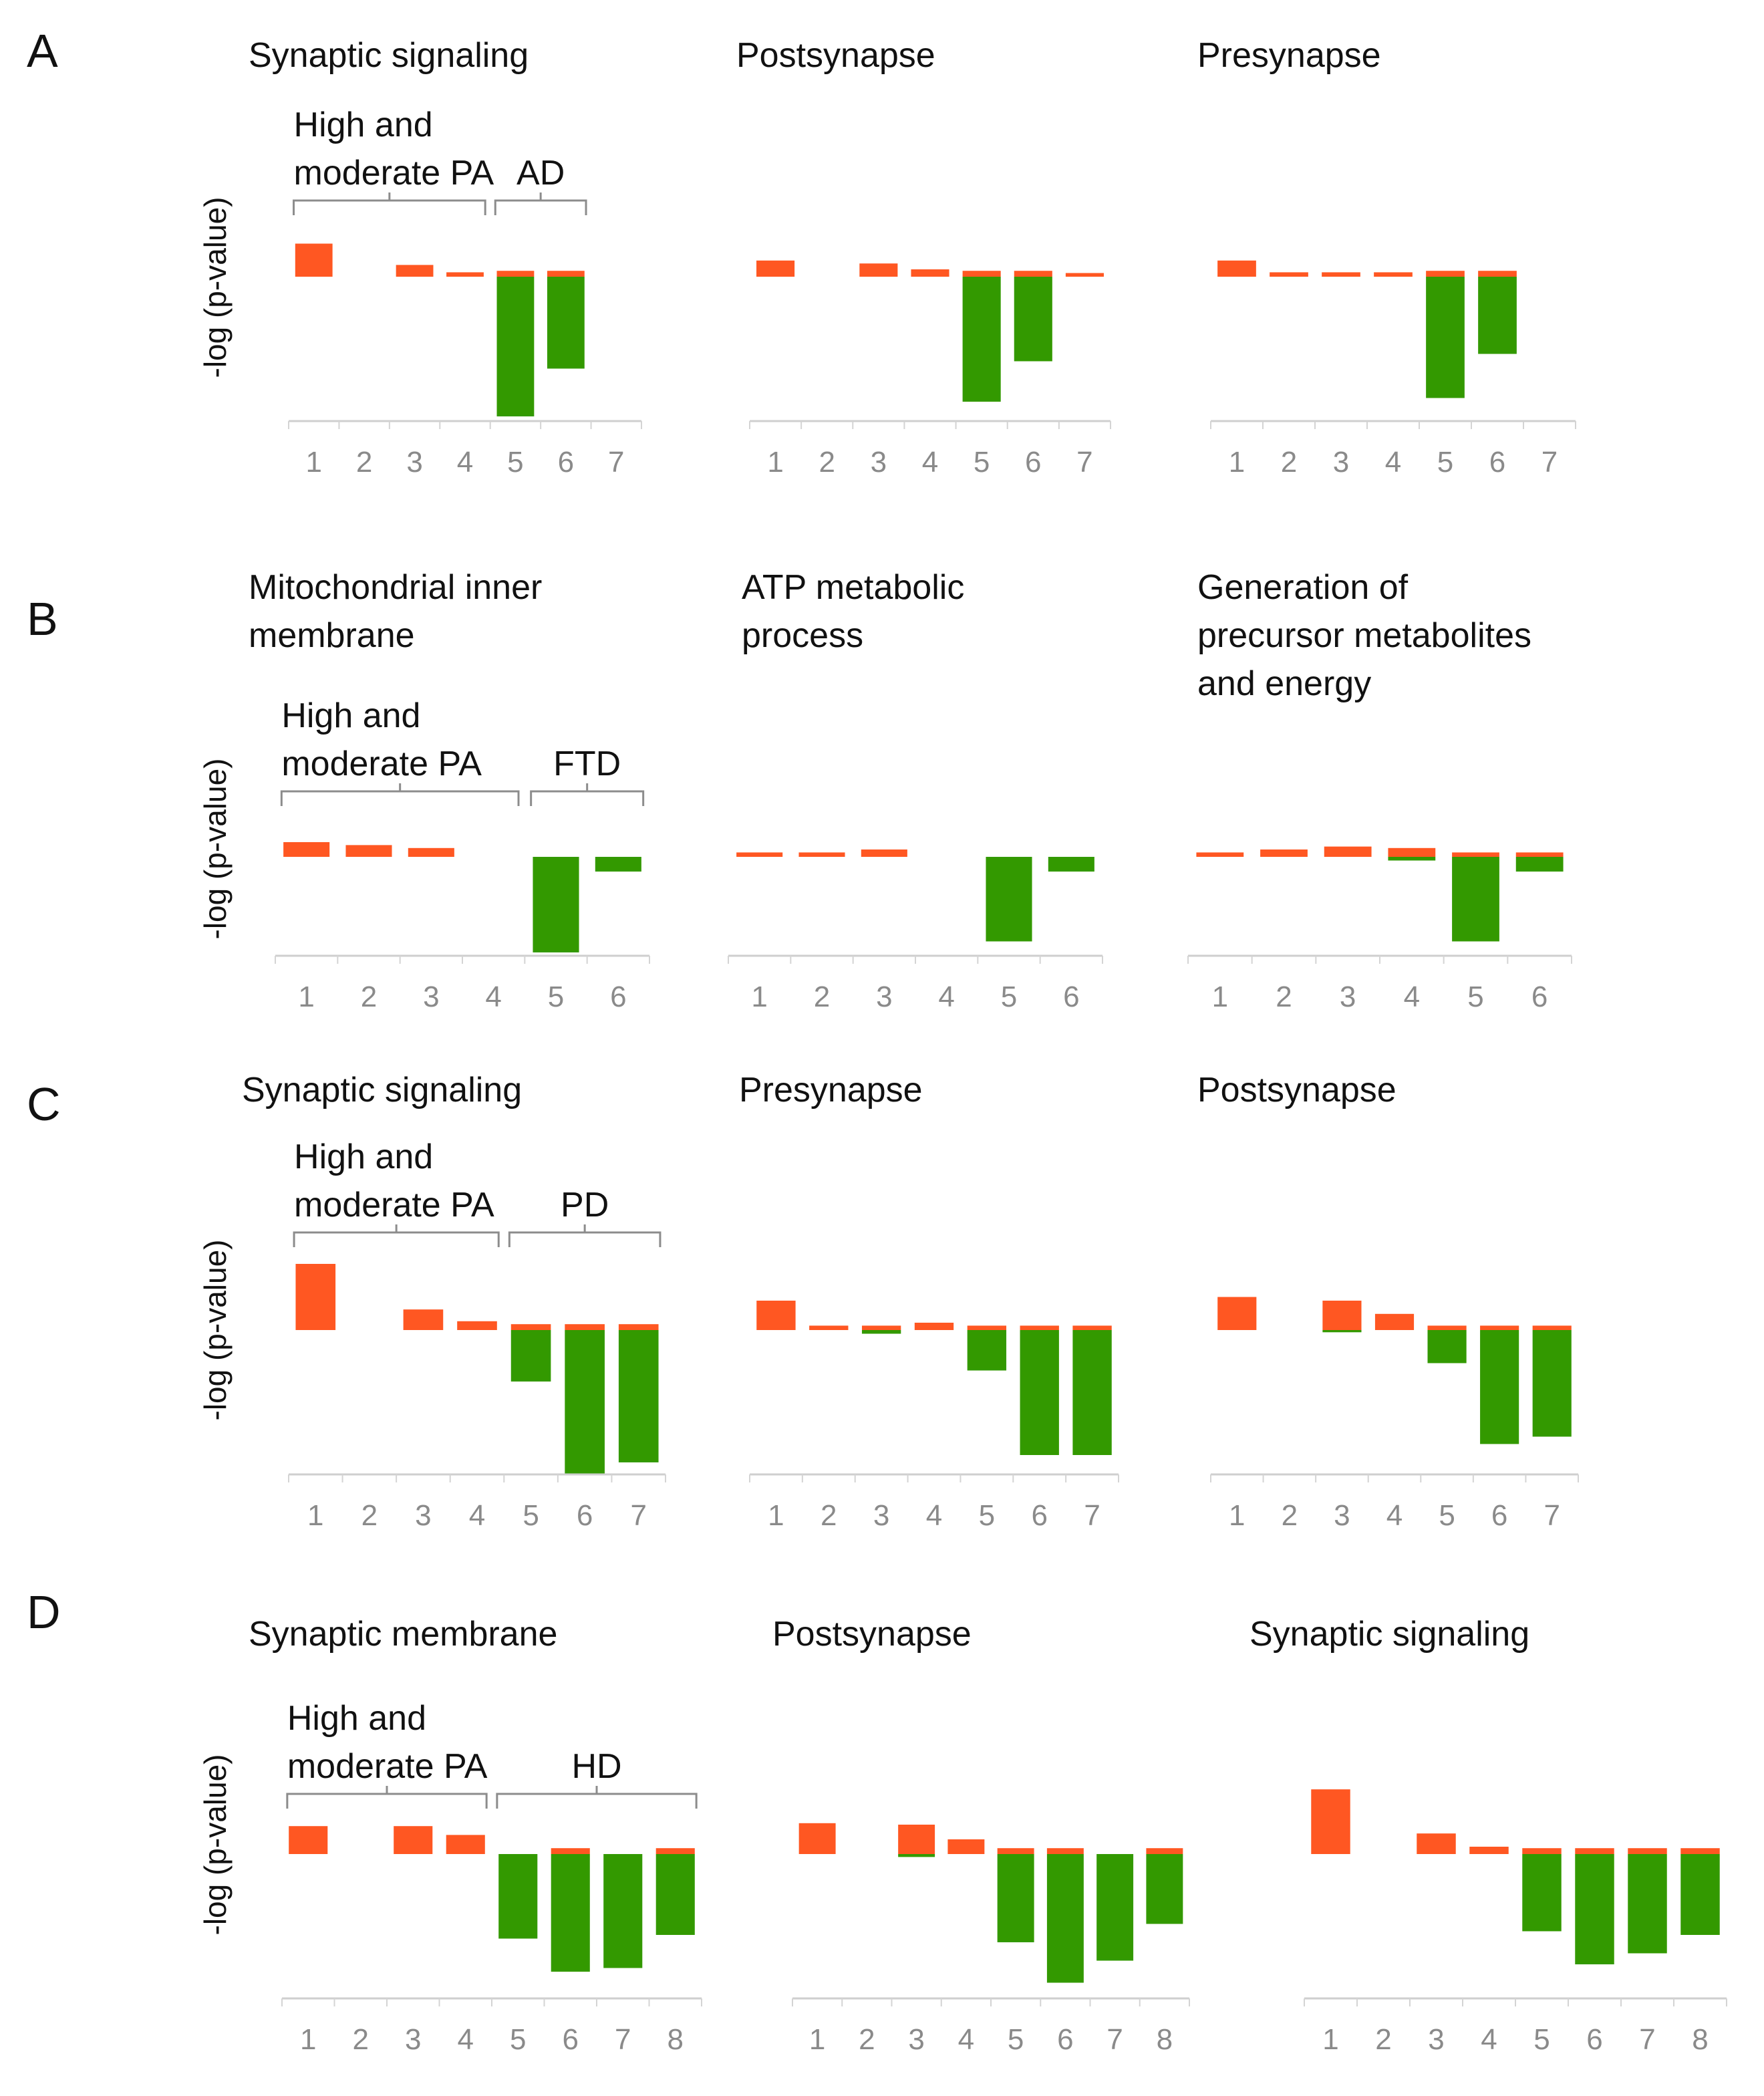 The image size is (1764, 2096). What do you see at coordinates (381, 764) in the screenshot?
I see `group-label: moderate PA` at bounding box center [381, 764].